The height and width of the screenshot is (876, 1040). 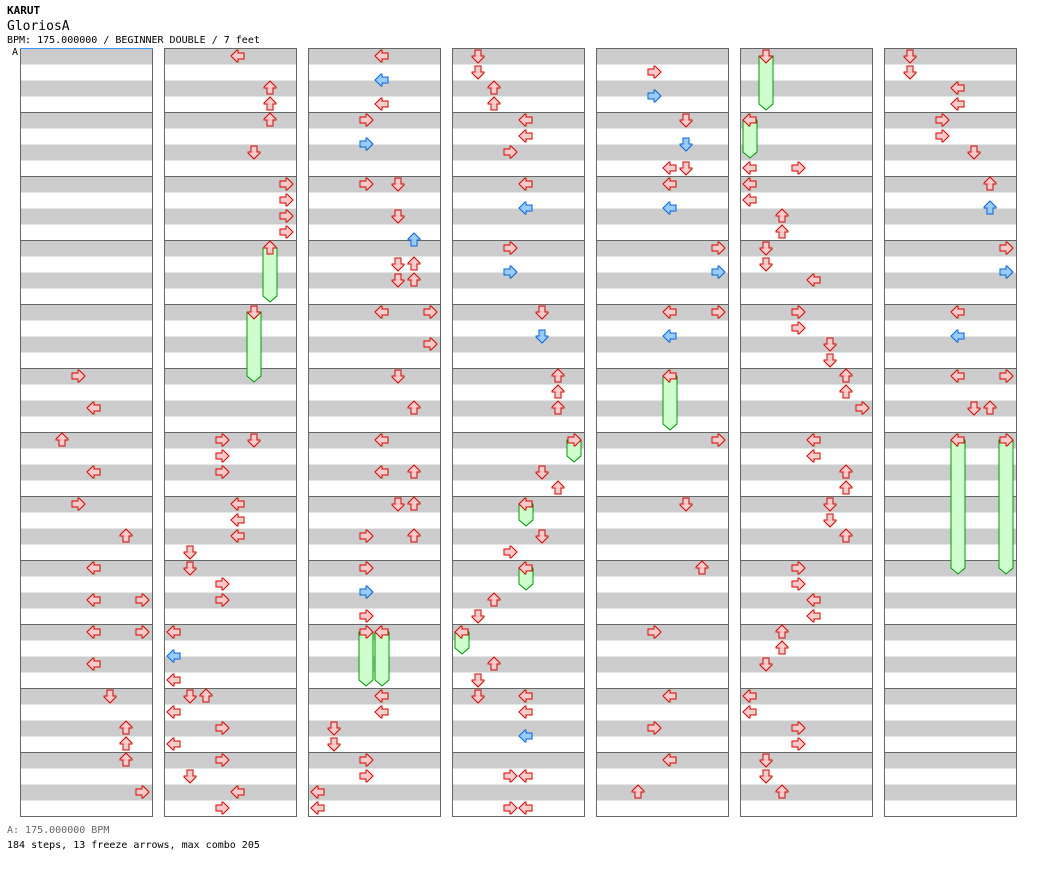 What do you see at coordinates (662, 432) in the screenshot?
I see `chart-column` at bounding box center [662, 432].